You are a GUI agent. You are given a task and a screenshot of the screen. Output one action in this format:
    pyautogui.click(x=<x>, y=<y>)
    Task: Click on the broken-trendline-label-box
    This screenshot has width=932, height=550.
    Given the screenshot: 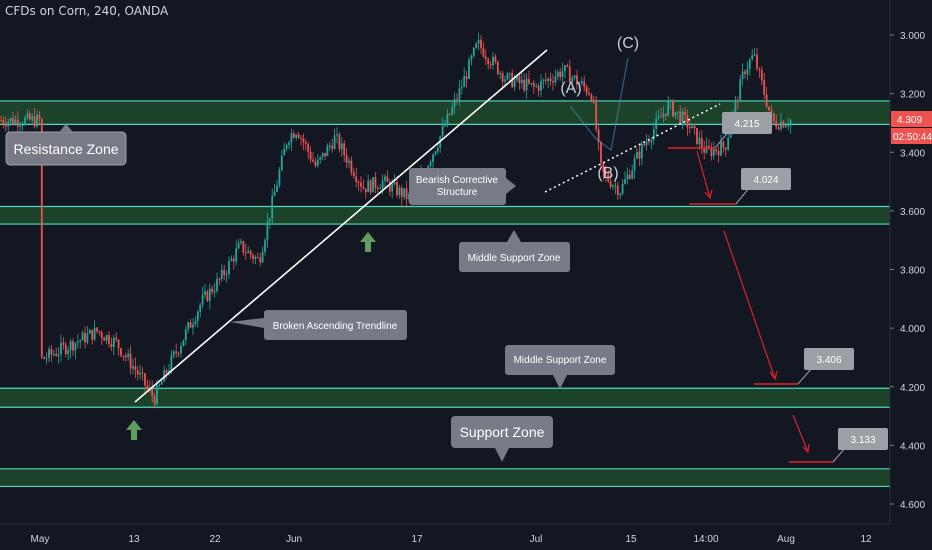 What is the action you would take?
    pyautogui.click(x=335, y=325)
    